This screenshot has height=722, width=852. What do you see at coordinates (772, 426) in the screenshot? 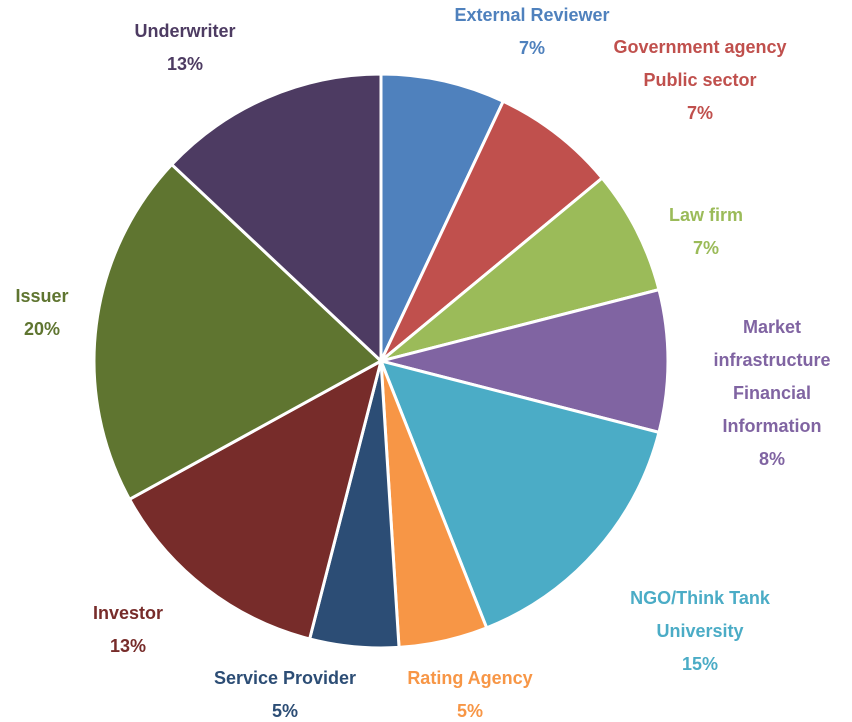
I see `slice-label: Information` at bounding box center [772, 426].